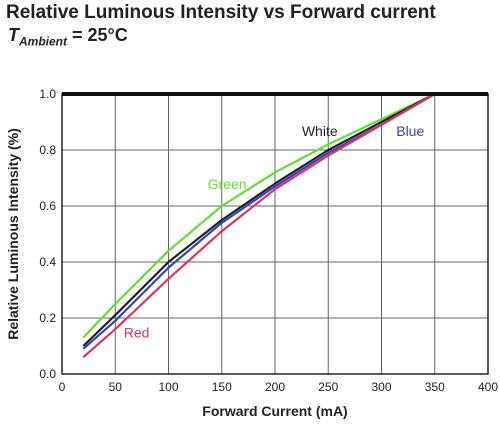 This screenshot has height=427, width=500. What do you see at coordinates (222, 387) in the screenshot?
I see `x-tick-label: 150` at bounding box center [222, 387].